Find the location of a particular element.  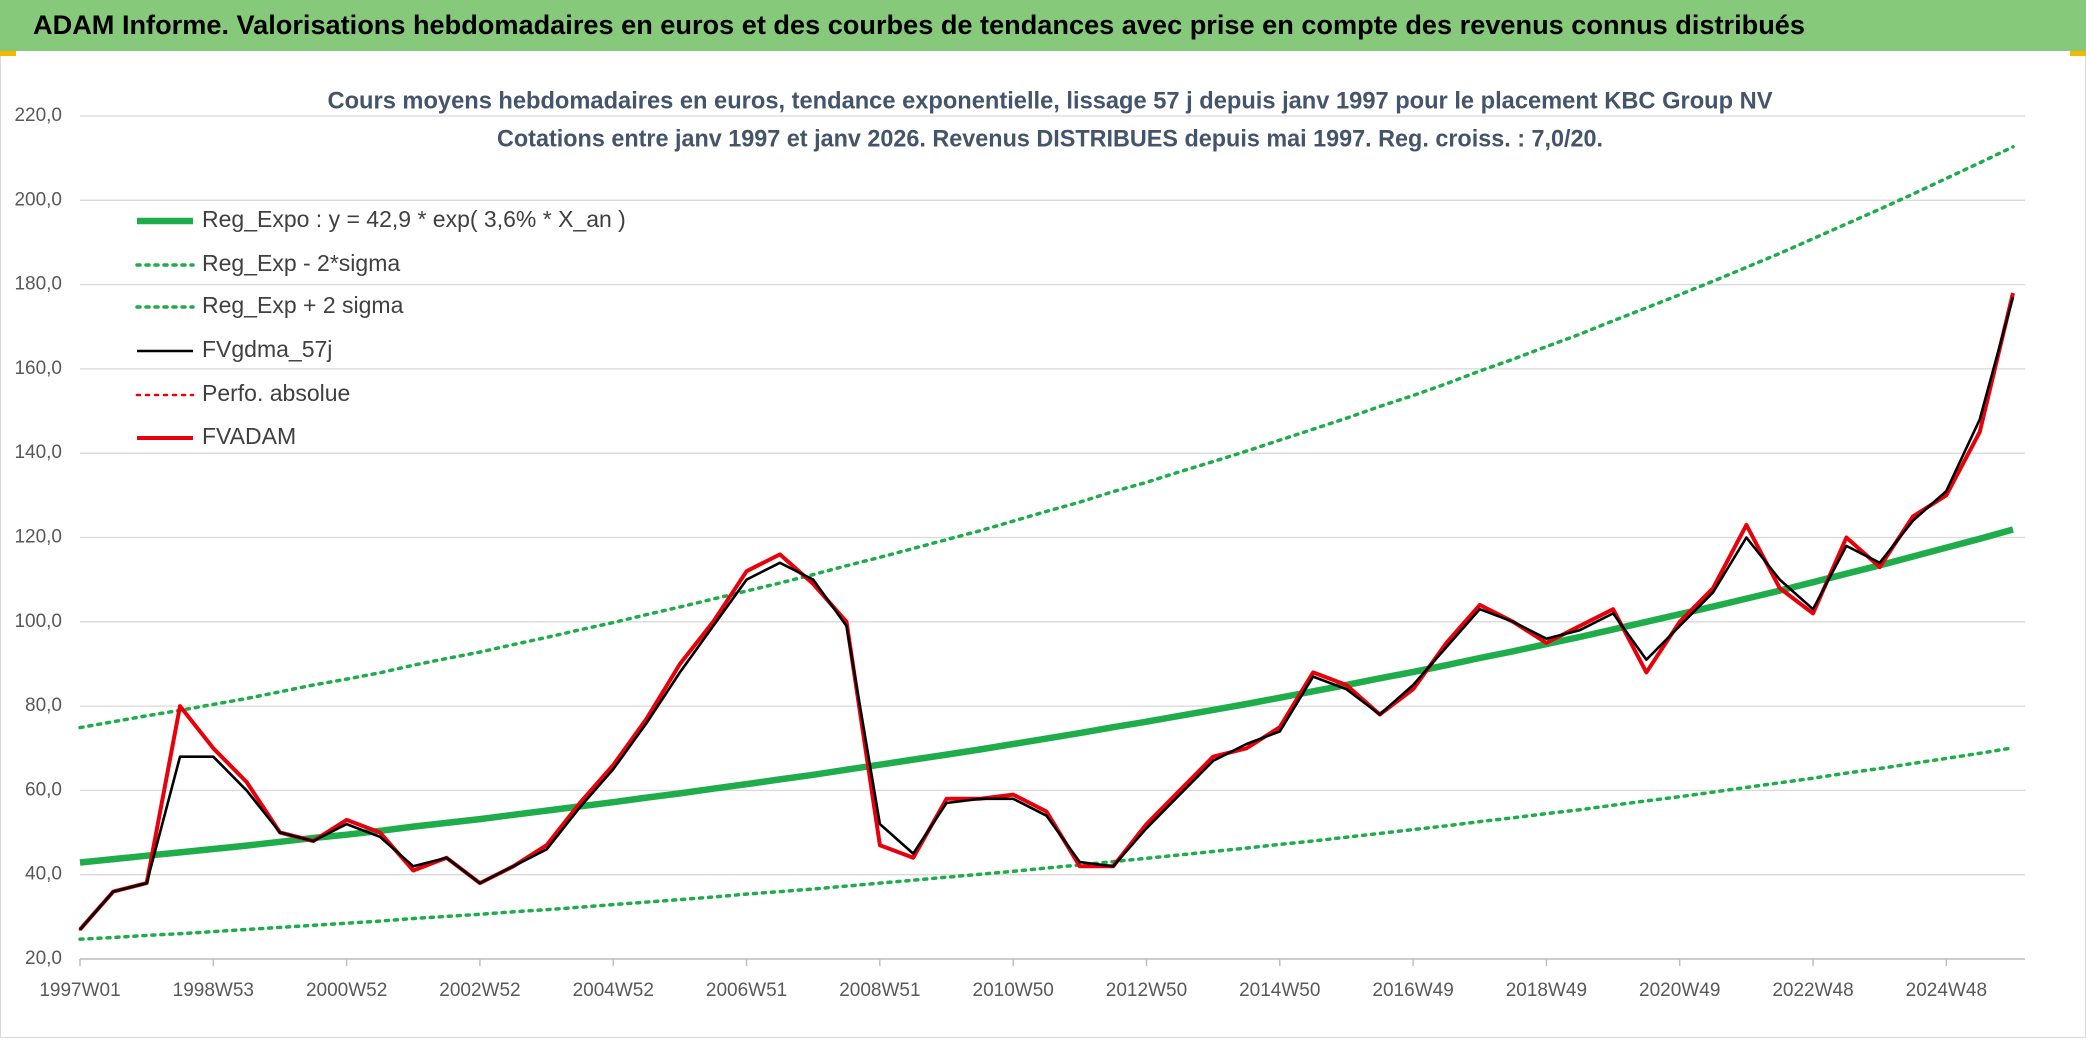

y-tick-label: 200,0 is located at coordinates (38, 199).